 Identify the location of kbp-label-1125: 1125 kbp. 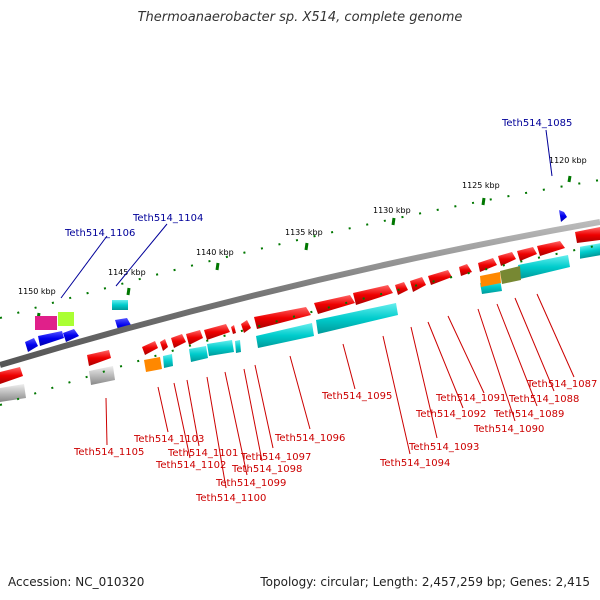
(481, 185).